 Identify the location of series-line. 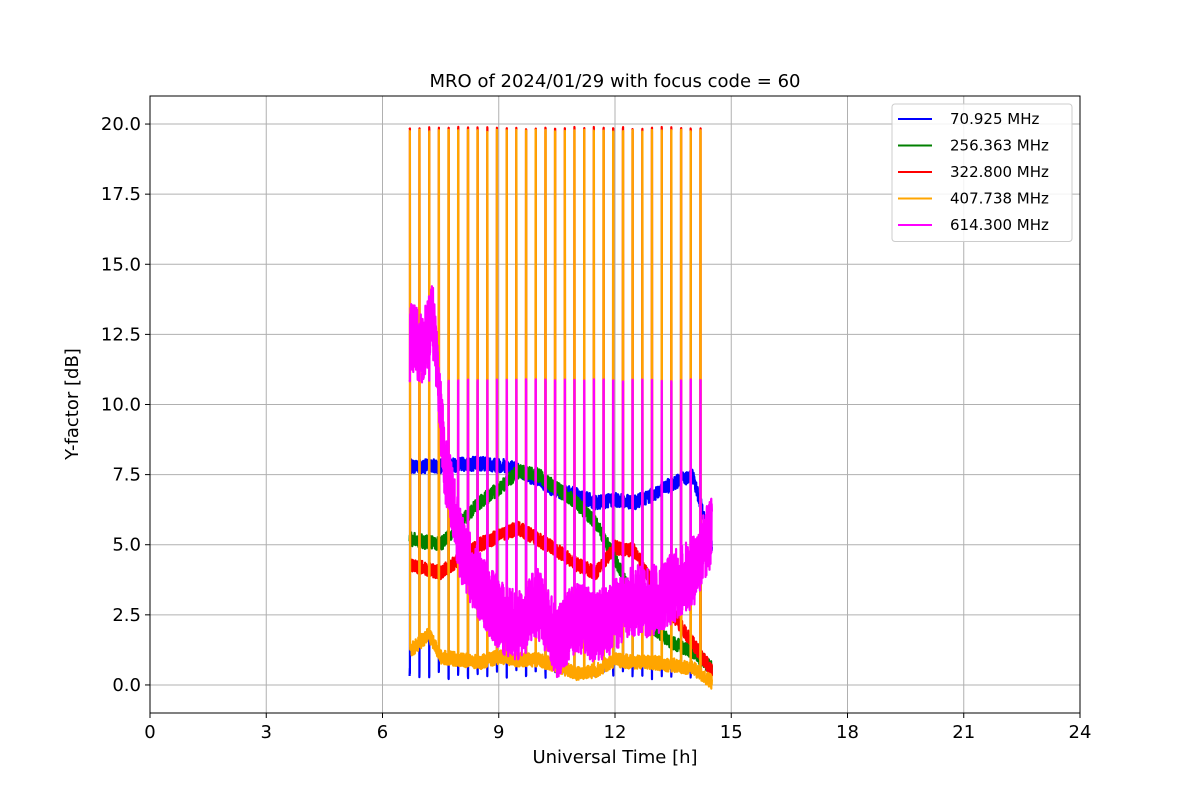
(560, 482).